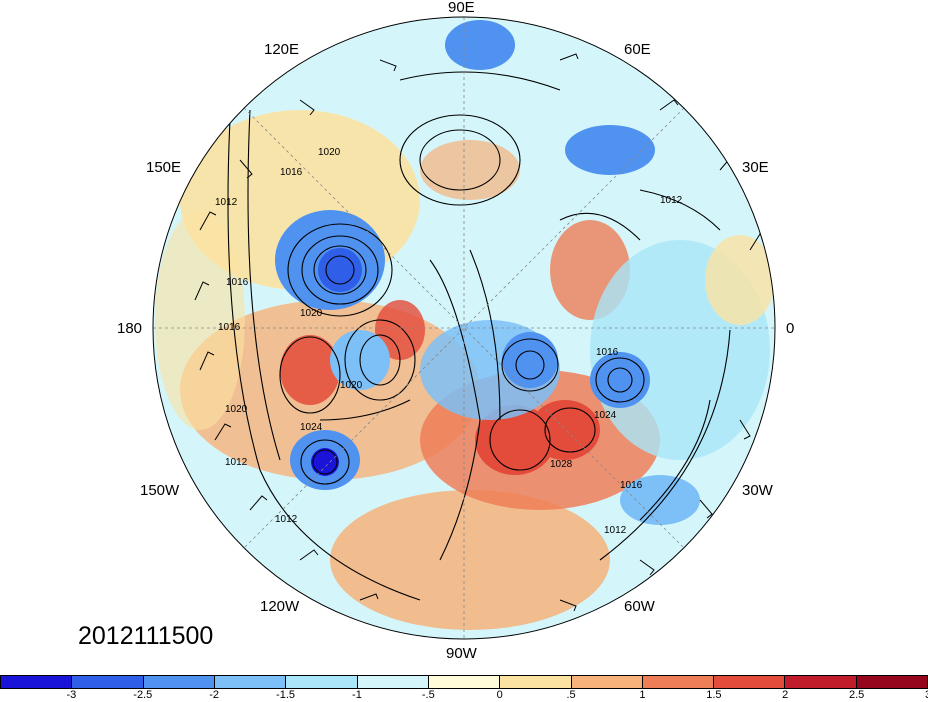 The image size is (928, 702). I want to click on colorbar-tick-label: -1, so click(357, 695).